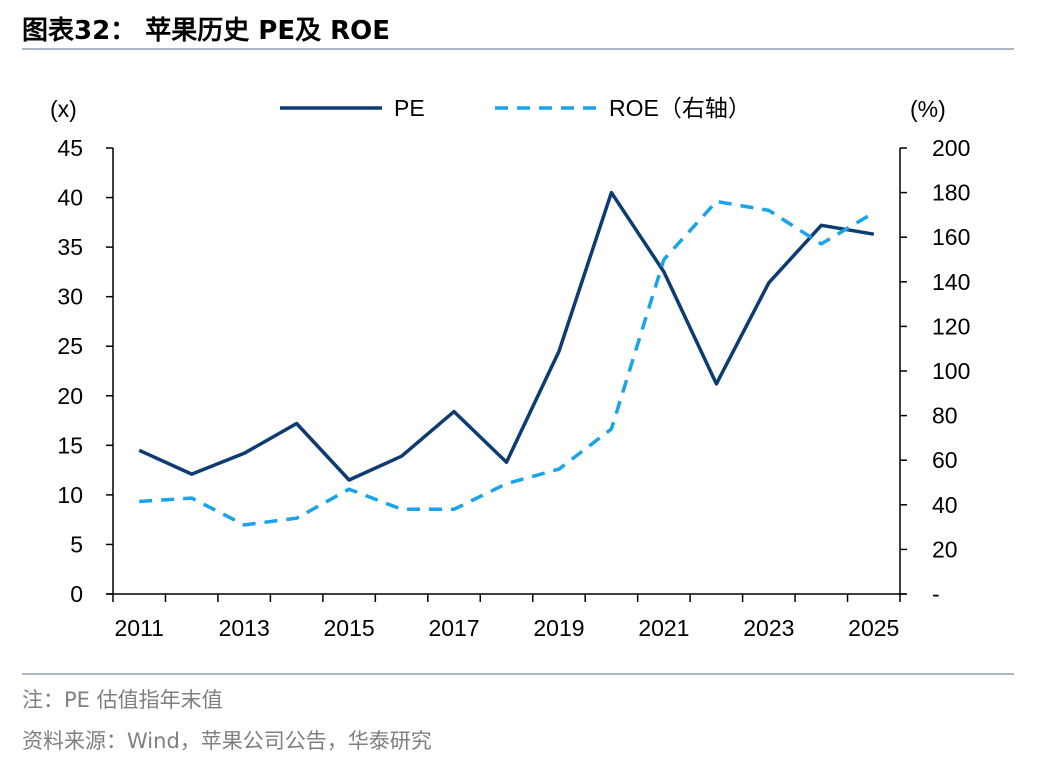 Image resolution: width=1048 pixels, height=768 pixels. I want to click on y-left-tick-label: 25, so click(70, 346).